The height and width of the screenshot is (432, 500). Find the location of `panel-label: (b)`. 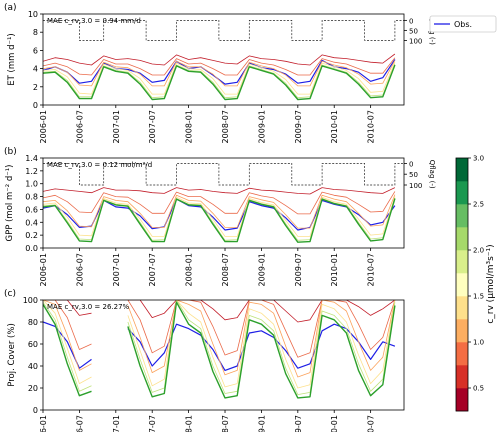

panel-label: (b) is located at coordinates (10, 152).